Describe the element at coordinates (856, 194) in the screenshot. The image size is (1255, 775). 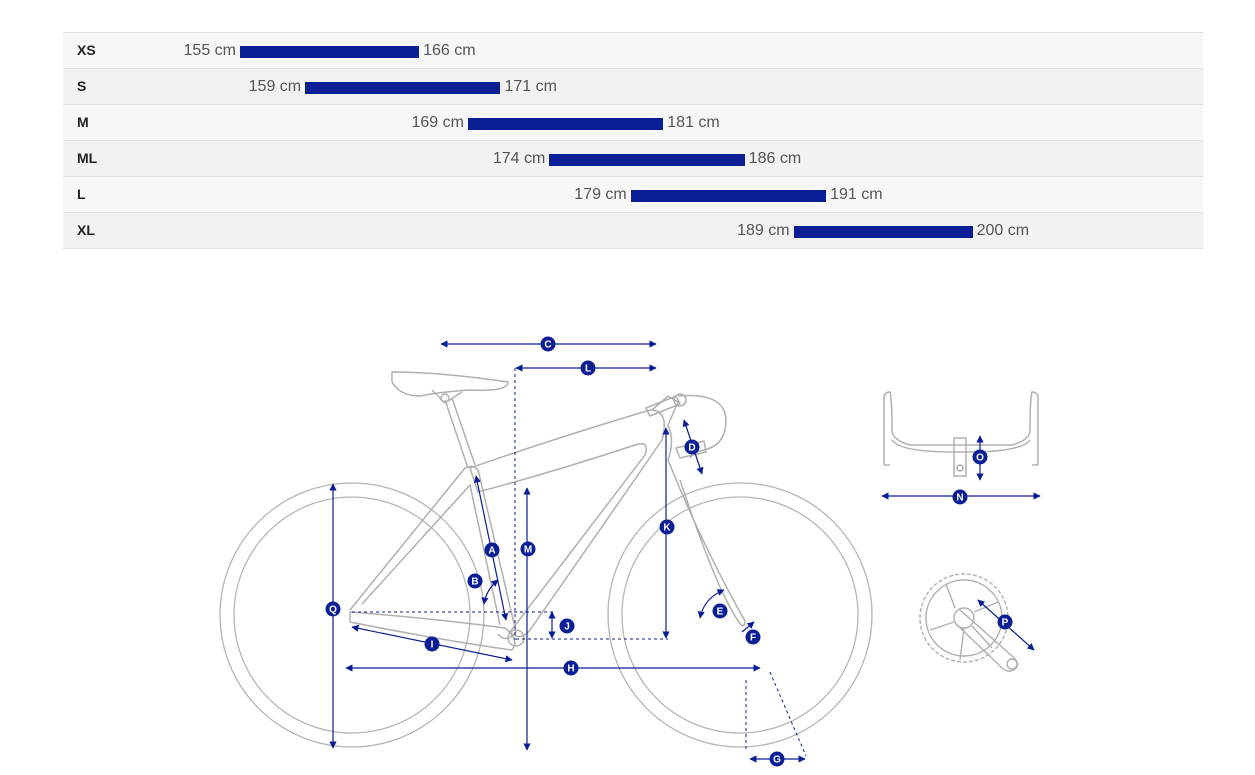
I see `max-height-label: 191 cm` at that location.